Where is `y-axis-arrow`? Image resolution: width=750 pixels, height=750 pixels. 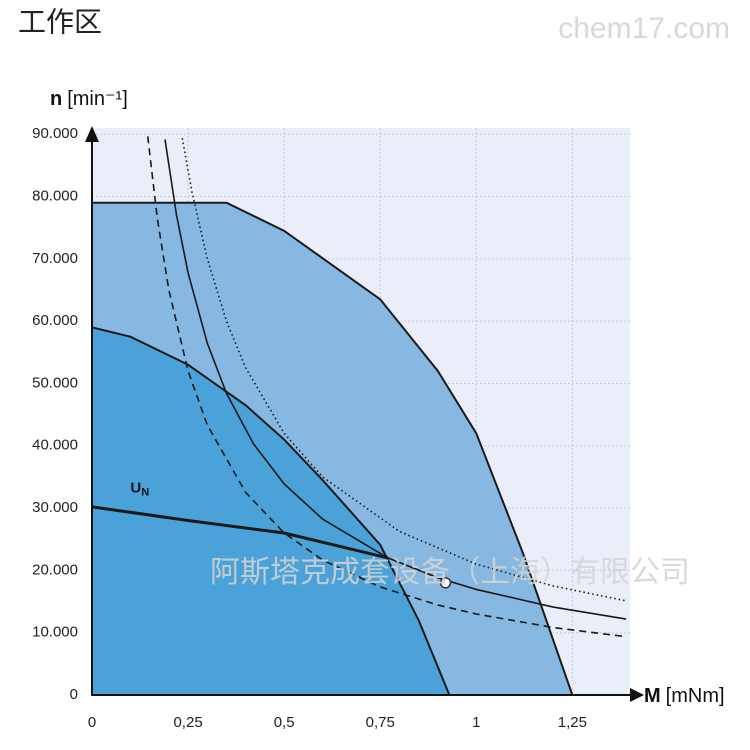
y-axis-arrow is located at coordinates (92, 134).